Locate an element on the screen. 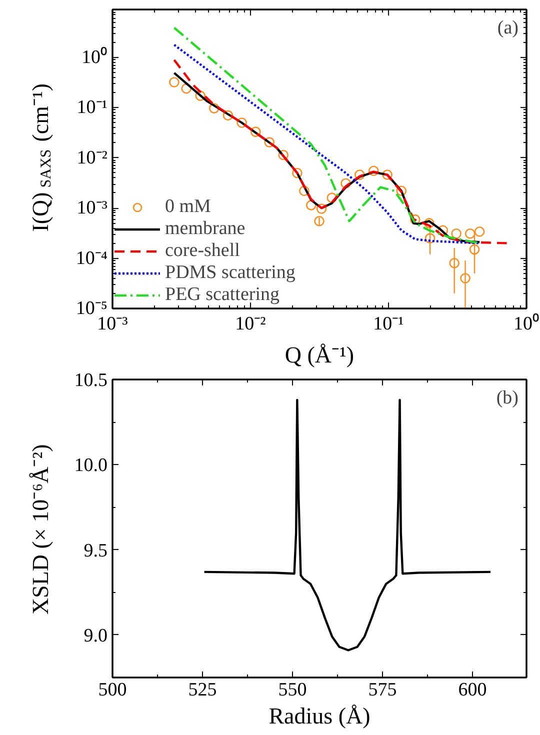  x-axis-title: Q (Å⁻¹) is located at coordinates (319, 355).